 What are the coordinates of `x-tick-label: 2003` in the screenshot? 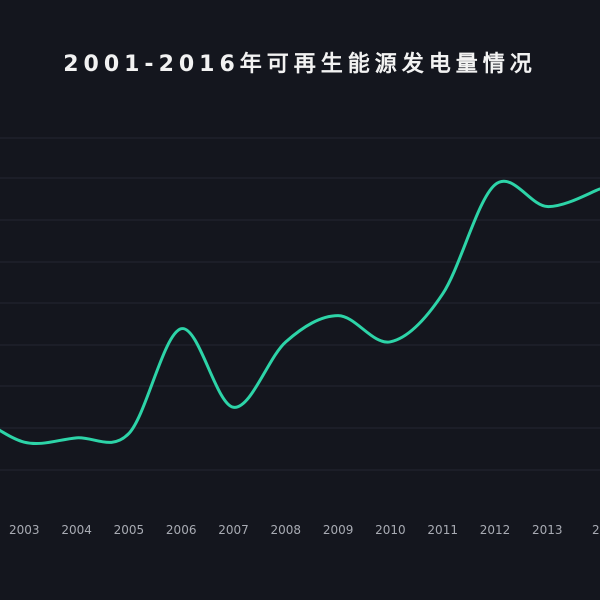 It's located at (24, 530).